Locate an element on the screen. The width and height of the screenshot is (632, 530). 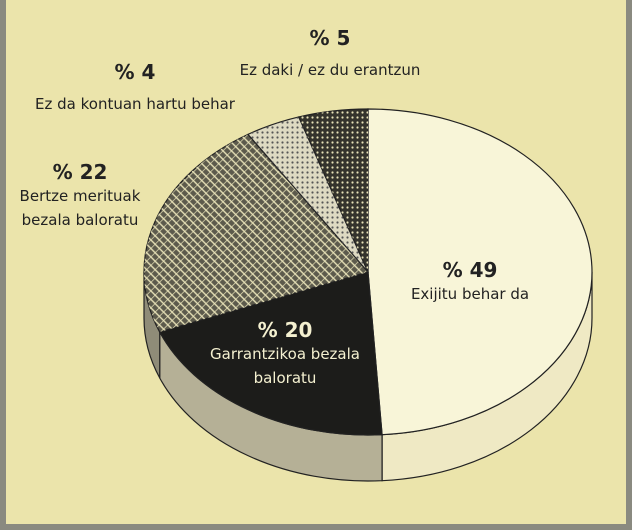
slice-label: % 20 Garrantzikoa bezala baloratu is located at coordinates (285, 354).